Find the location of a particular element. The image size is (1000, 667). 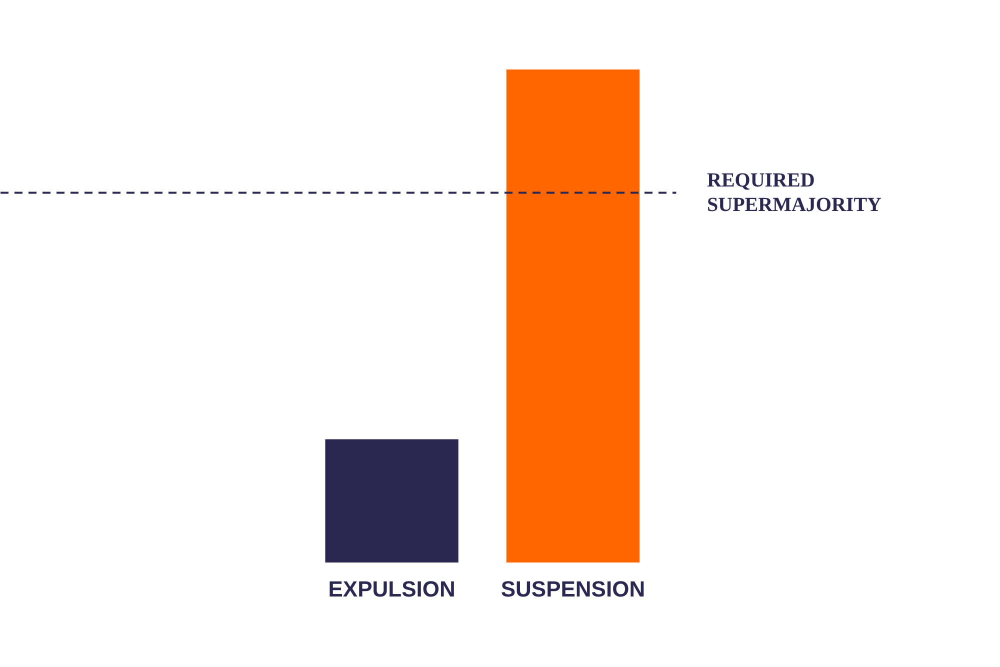

x-tick-label: EXPULSION is located at coordinates (392, 589).